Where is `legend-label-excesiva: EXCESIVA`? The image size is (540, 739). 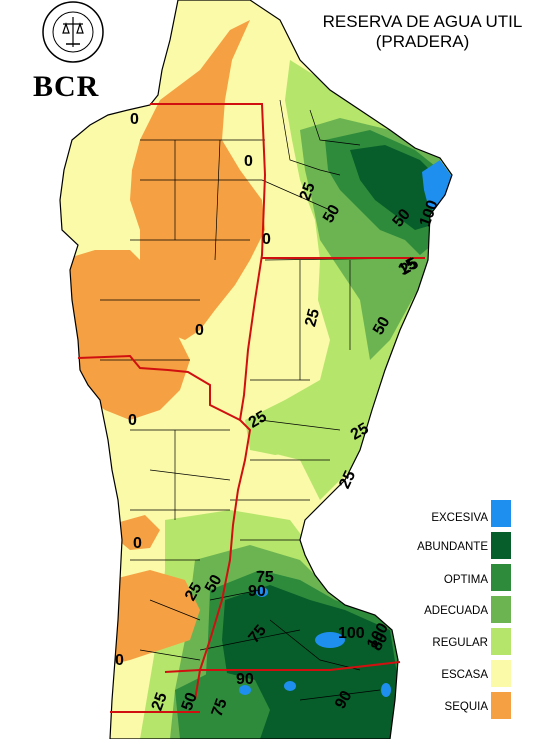 legend-label-excesiva: EXCESIVA is located at coordinates (459, 518).